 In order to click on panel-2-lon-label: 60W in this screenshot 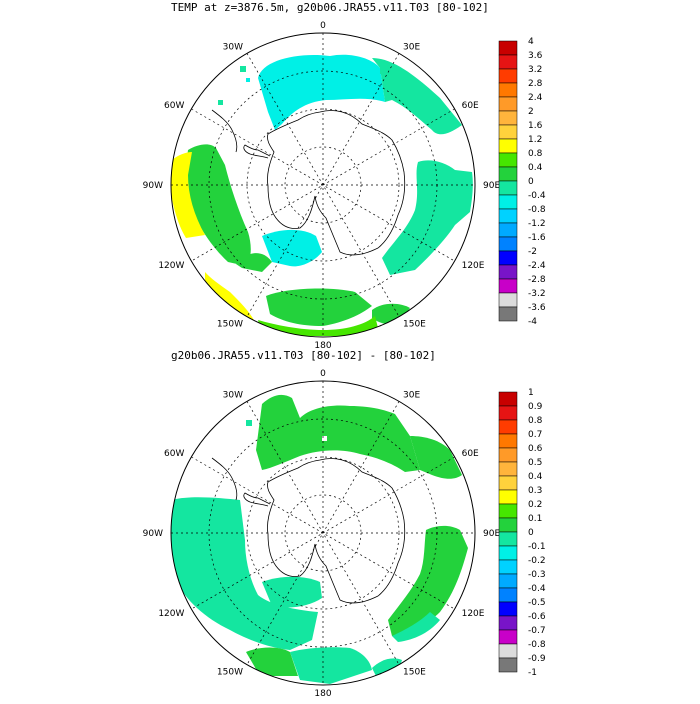, I will do `click(174, 454)`.